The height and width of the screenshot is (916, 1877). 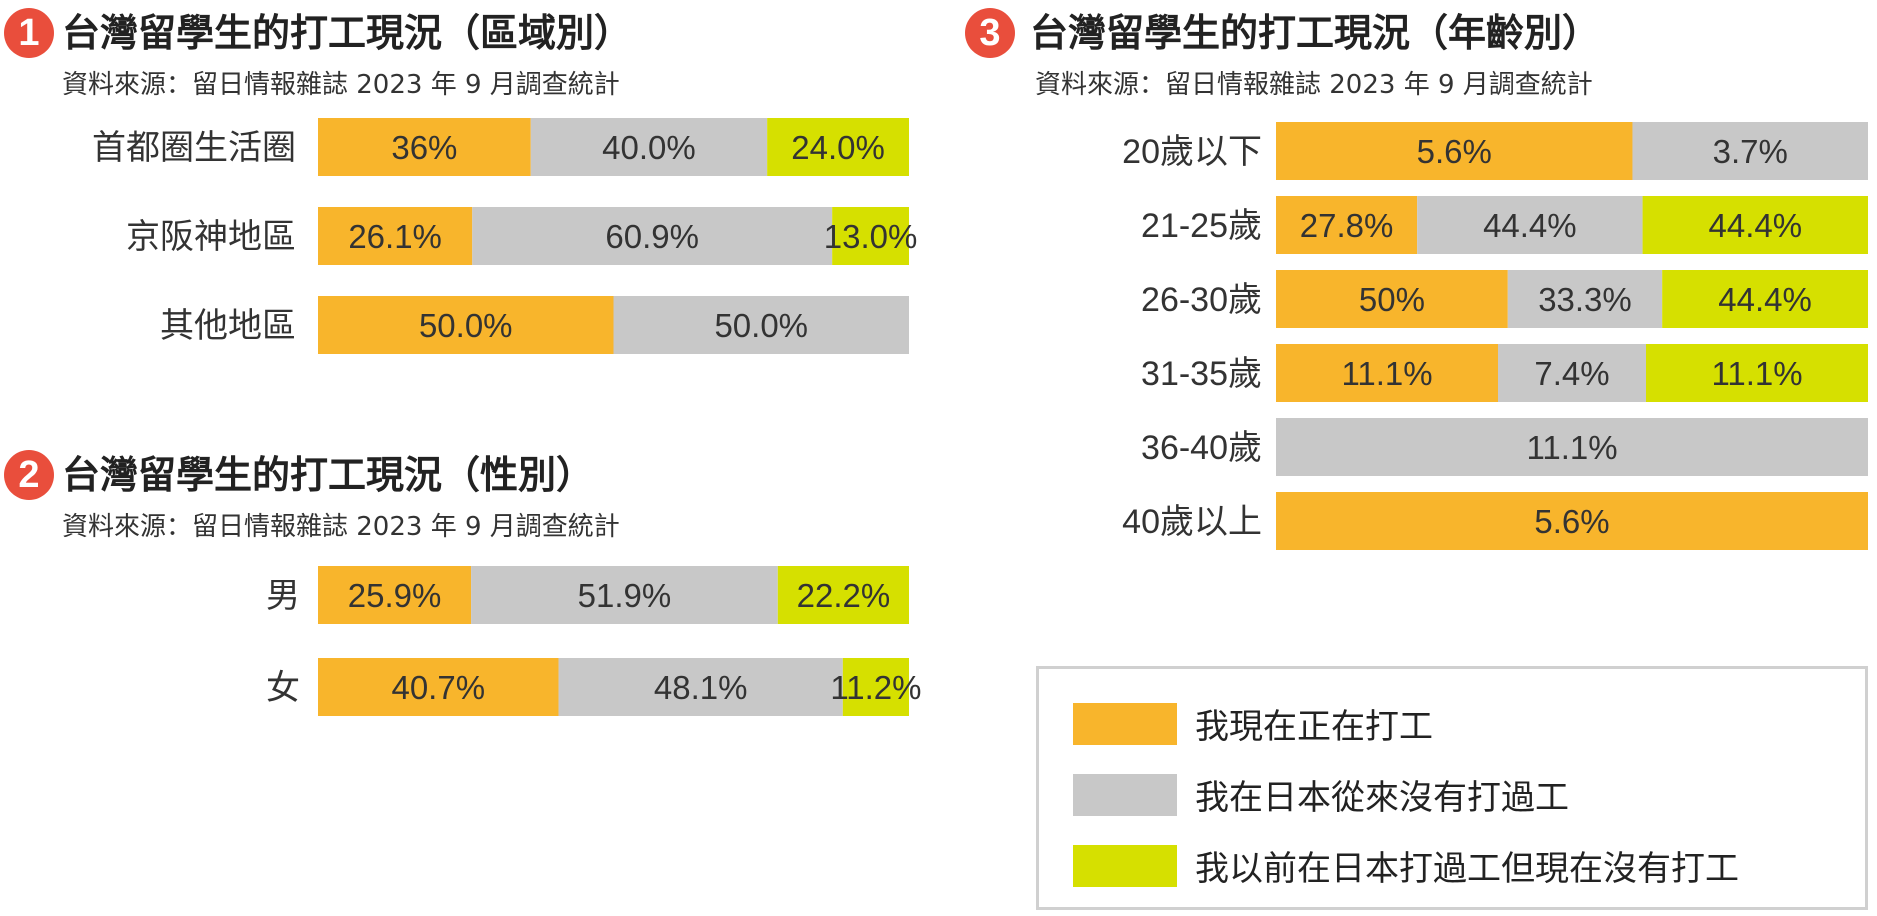 What do you see at coordinates (341, 85) in the screenshot?
I see `panel-1-source: 資料來源：留日情報雜誌 2023 年 9 月調查統計` at bounding box center [341, 85].